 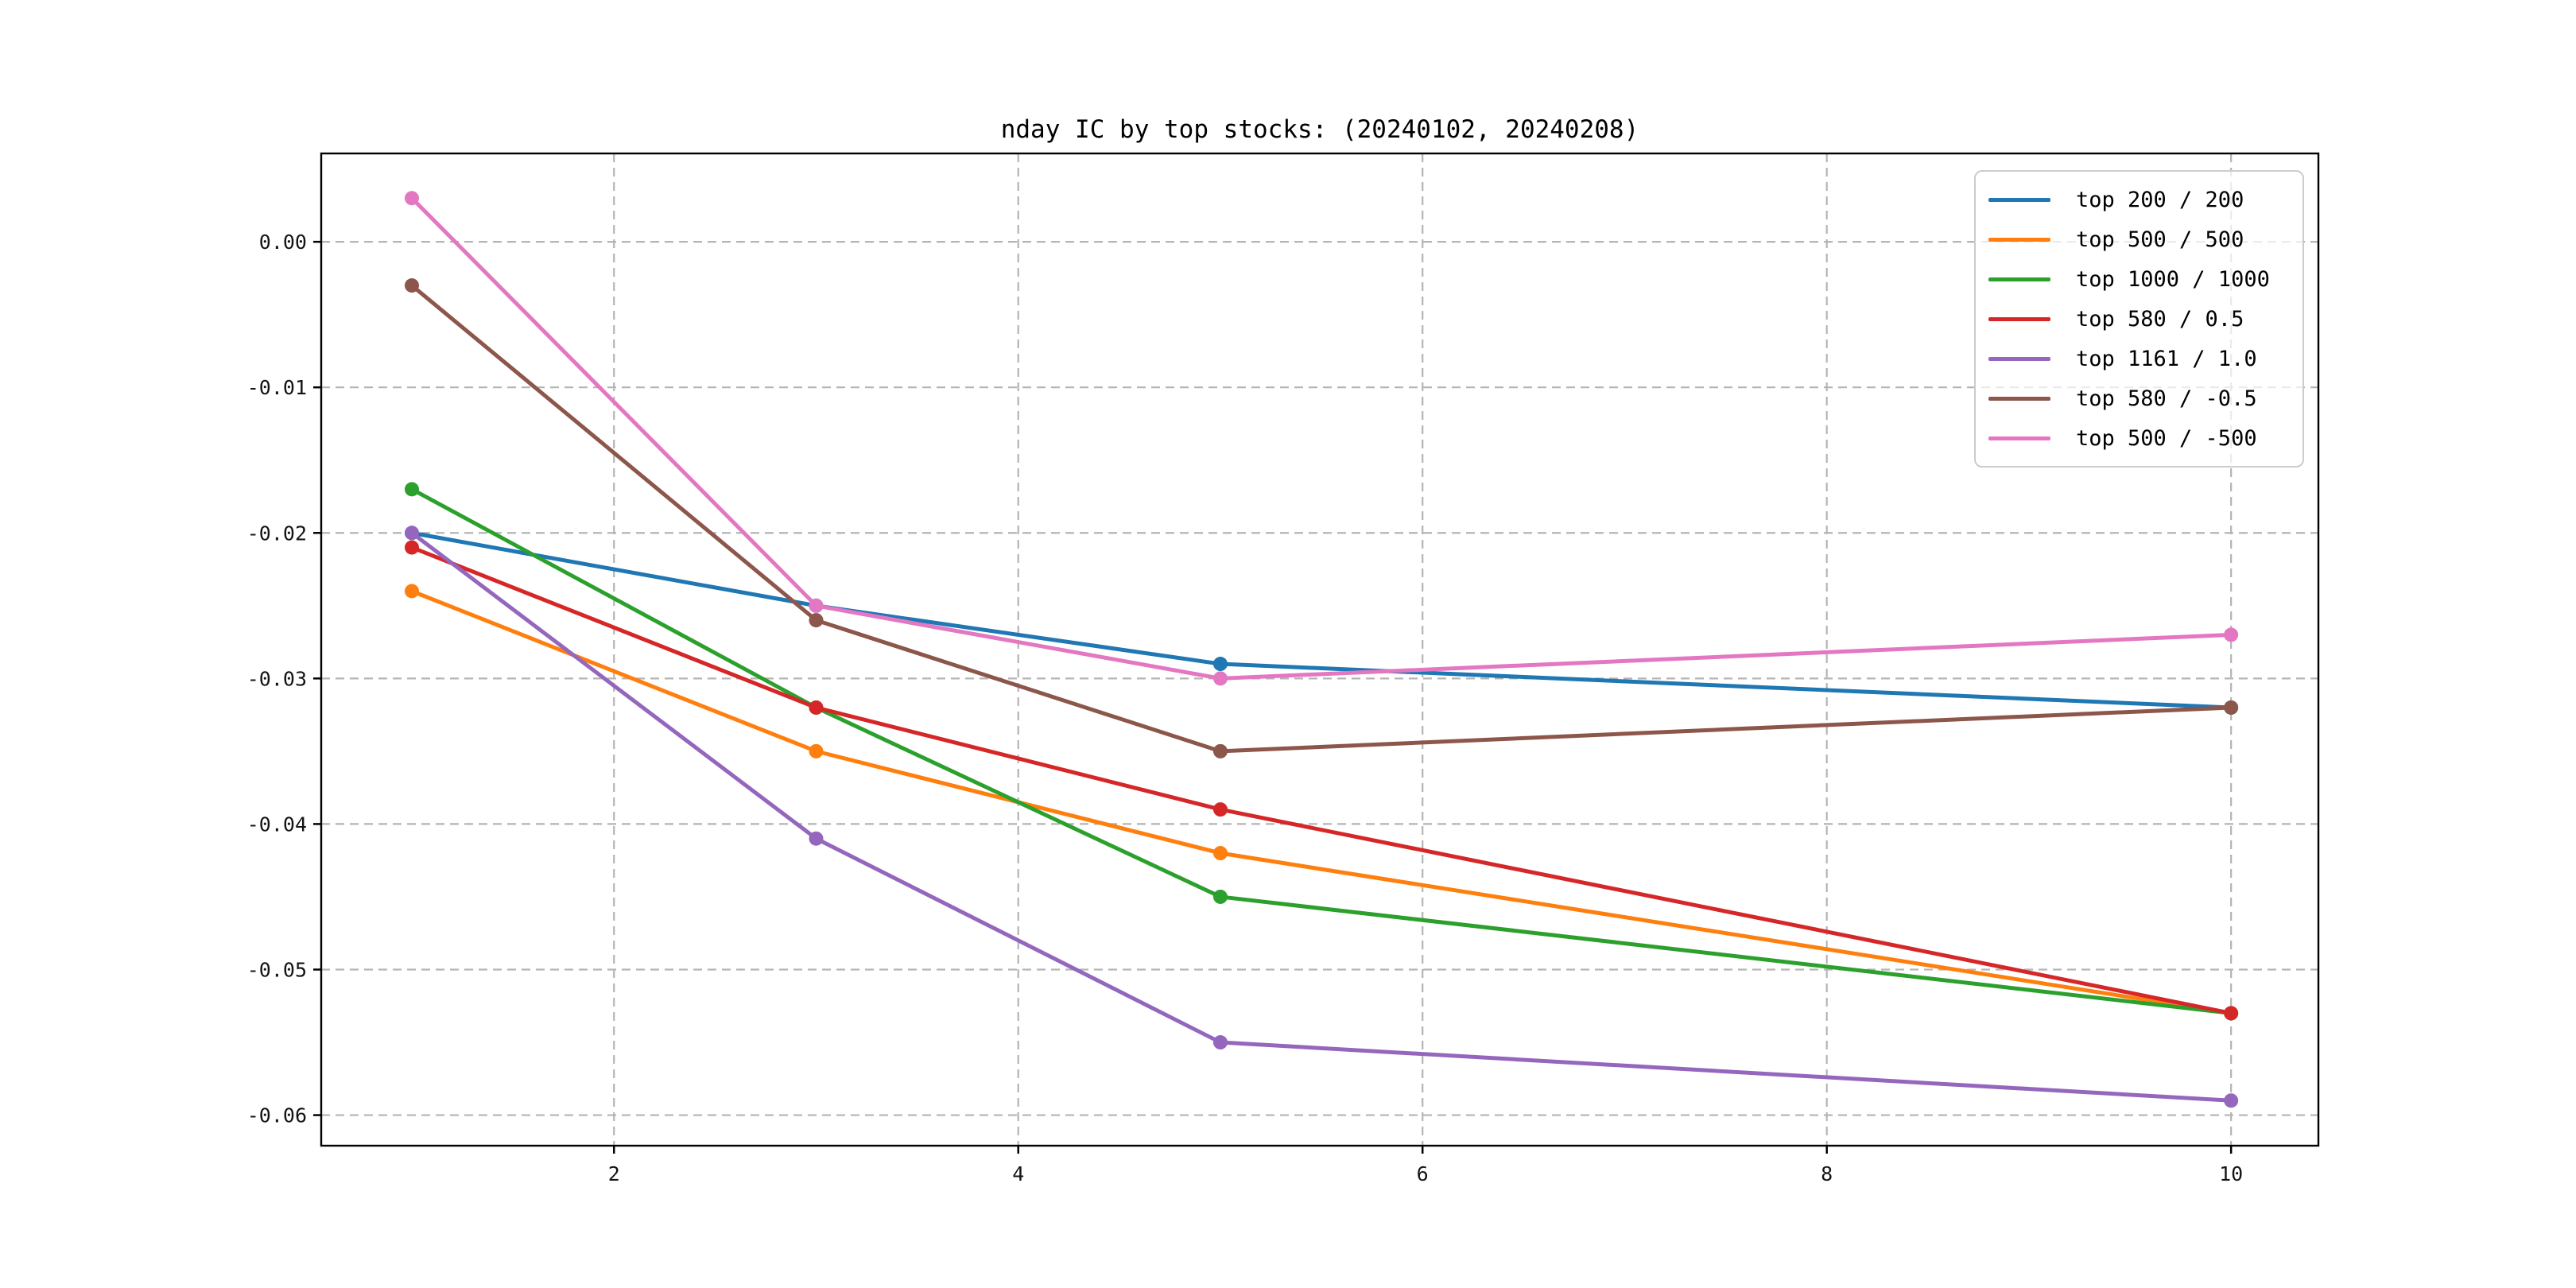 What do you see at coordinates (2160, 319) in the screenshot?
I see `legend-label: top 580 / 0.5` at bounding box center [2160, 319].